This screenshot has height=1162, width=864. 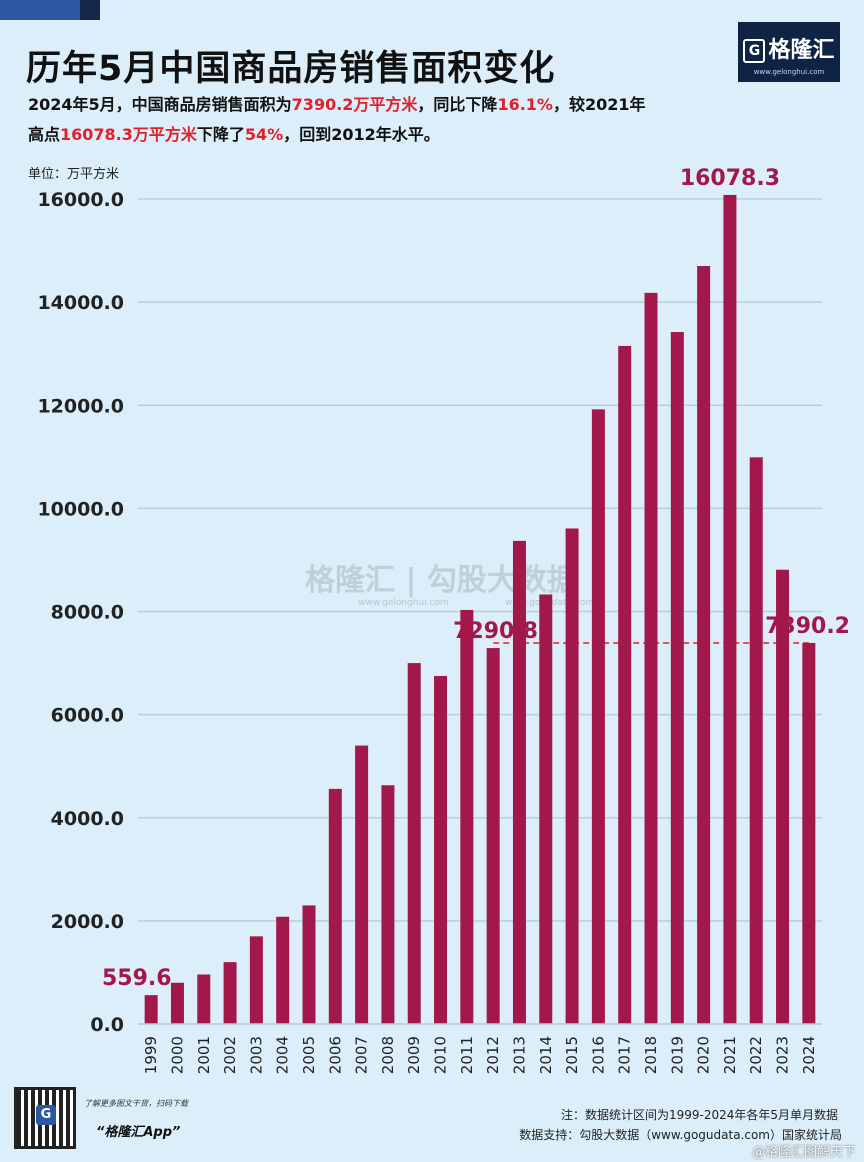 What do you see at coordinates (809, 1055) in the screenshot?
I see `x-tick-label: 2024` at bounding box center [809, 1055].